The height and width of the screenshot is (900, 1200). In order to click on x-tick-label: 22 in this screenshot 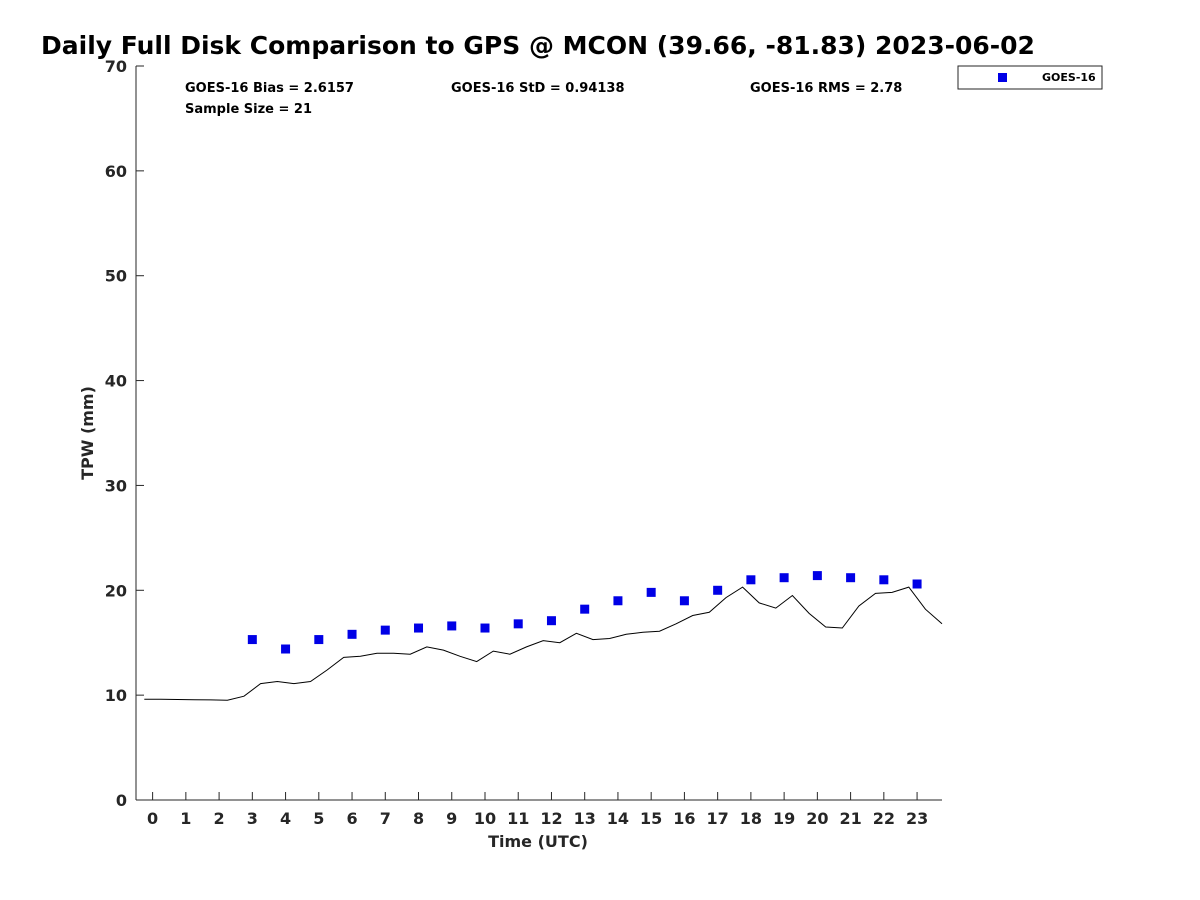, I will do `click(884, 818)`.